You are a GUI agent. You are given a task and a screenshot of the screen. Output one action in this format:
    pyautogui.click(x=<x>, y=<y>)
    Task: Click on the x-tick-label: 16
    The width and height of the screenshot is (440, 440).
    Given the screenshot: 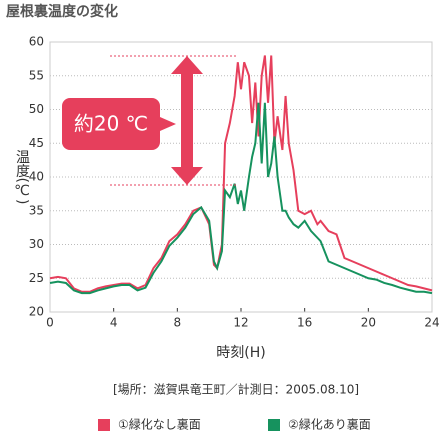 What is the action you would take?
    pyautogui.click(x=304, y=323)
    